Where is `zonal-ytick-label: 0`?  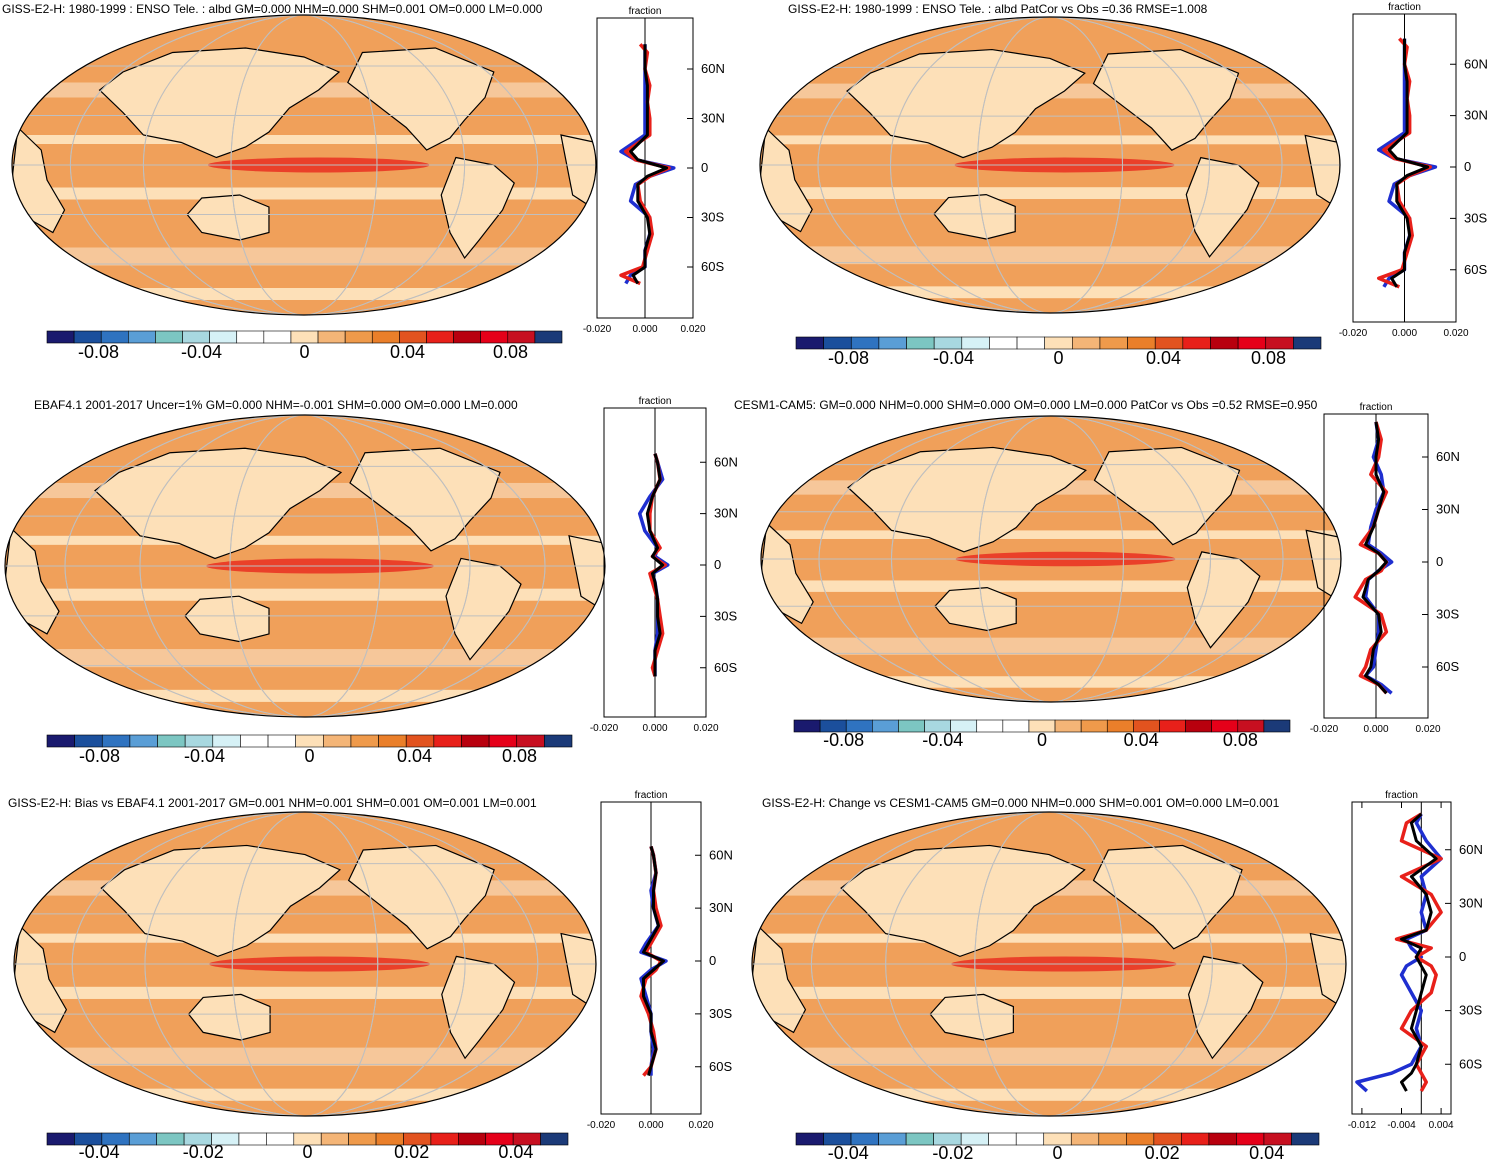
zonal-ytick-label: 0 is located at coordinates (717, 564).